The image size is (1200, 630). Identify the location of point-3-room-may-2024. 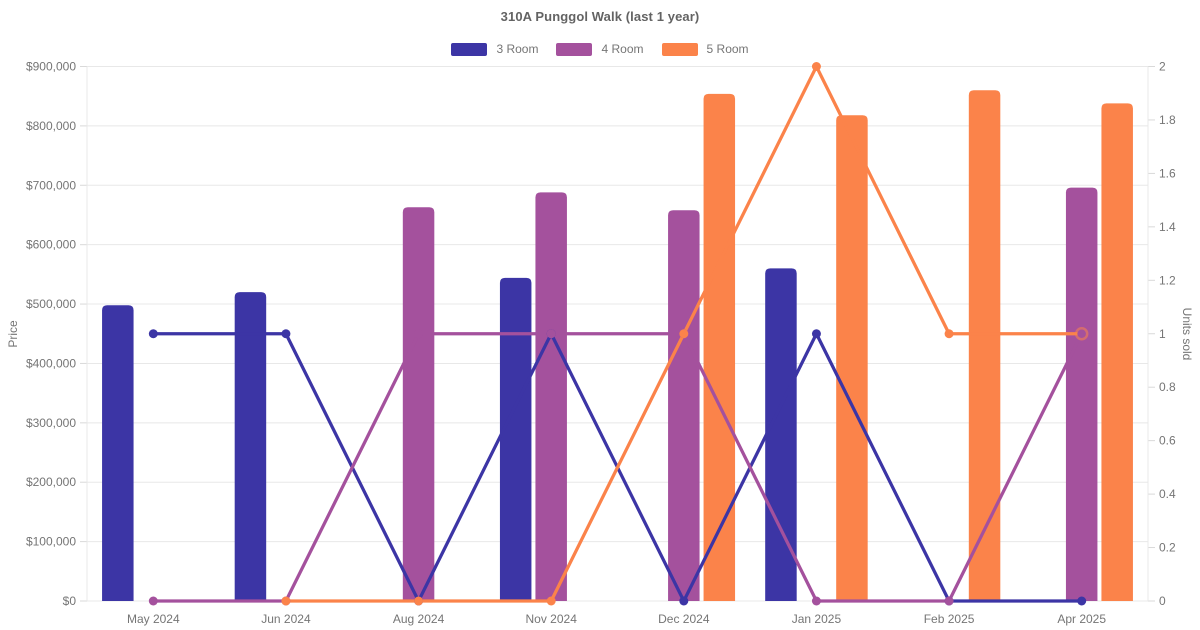
(153, 334).